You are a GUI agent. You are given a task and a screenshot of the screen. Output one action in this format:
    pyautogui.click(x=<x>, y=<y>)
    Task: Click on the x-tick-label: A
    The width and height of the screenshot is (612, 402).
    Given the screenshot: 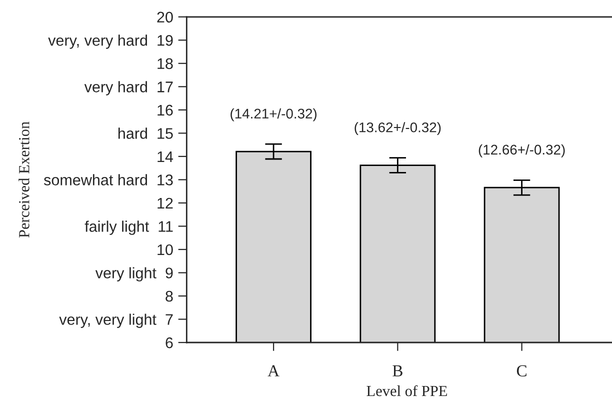 What is the action you would take?
    pyautogui.click(x=274, y=370)
    